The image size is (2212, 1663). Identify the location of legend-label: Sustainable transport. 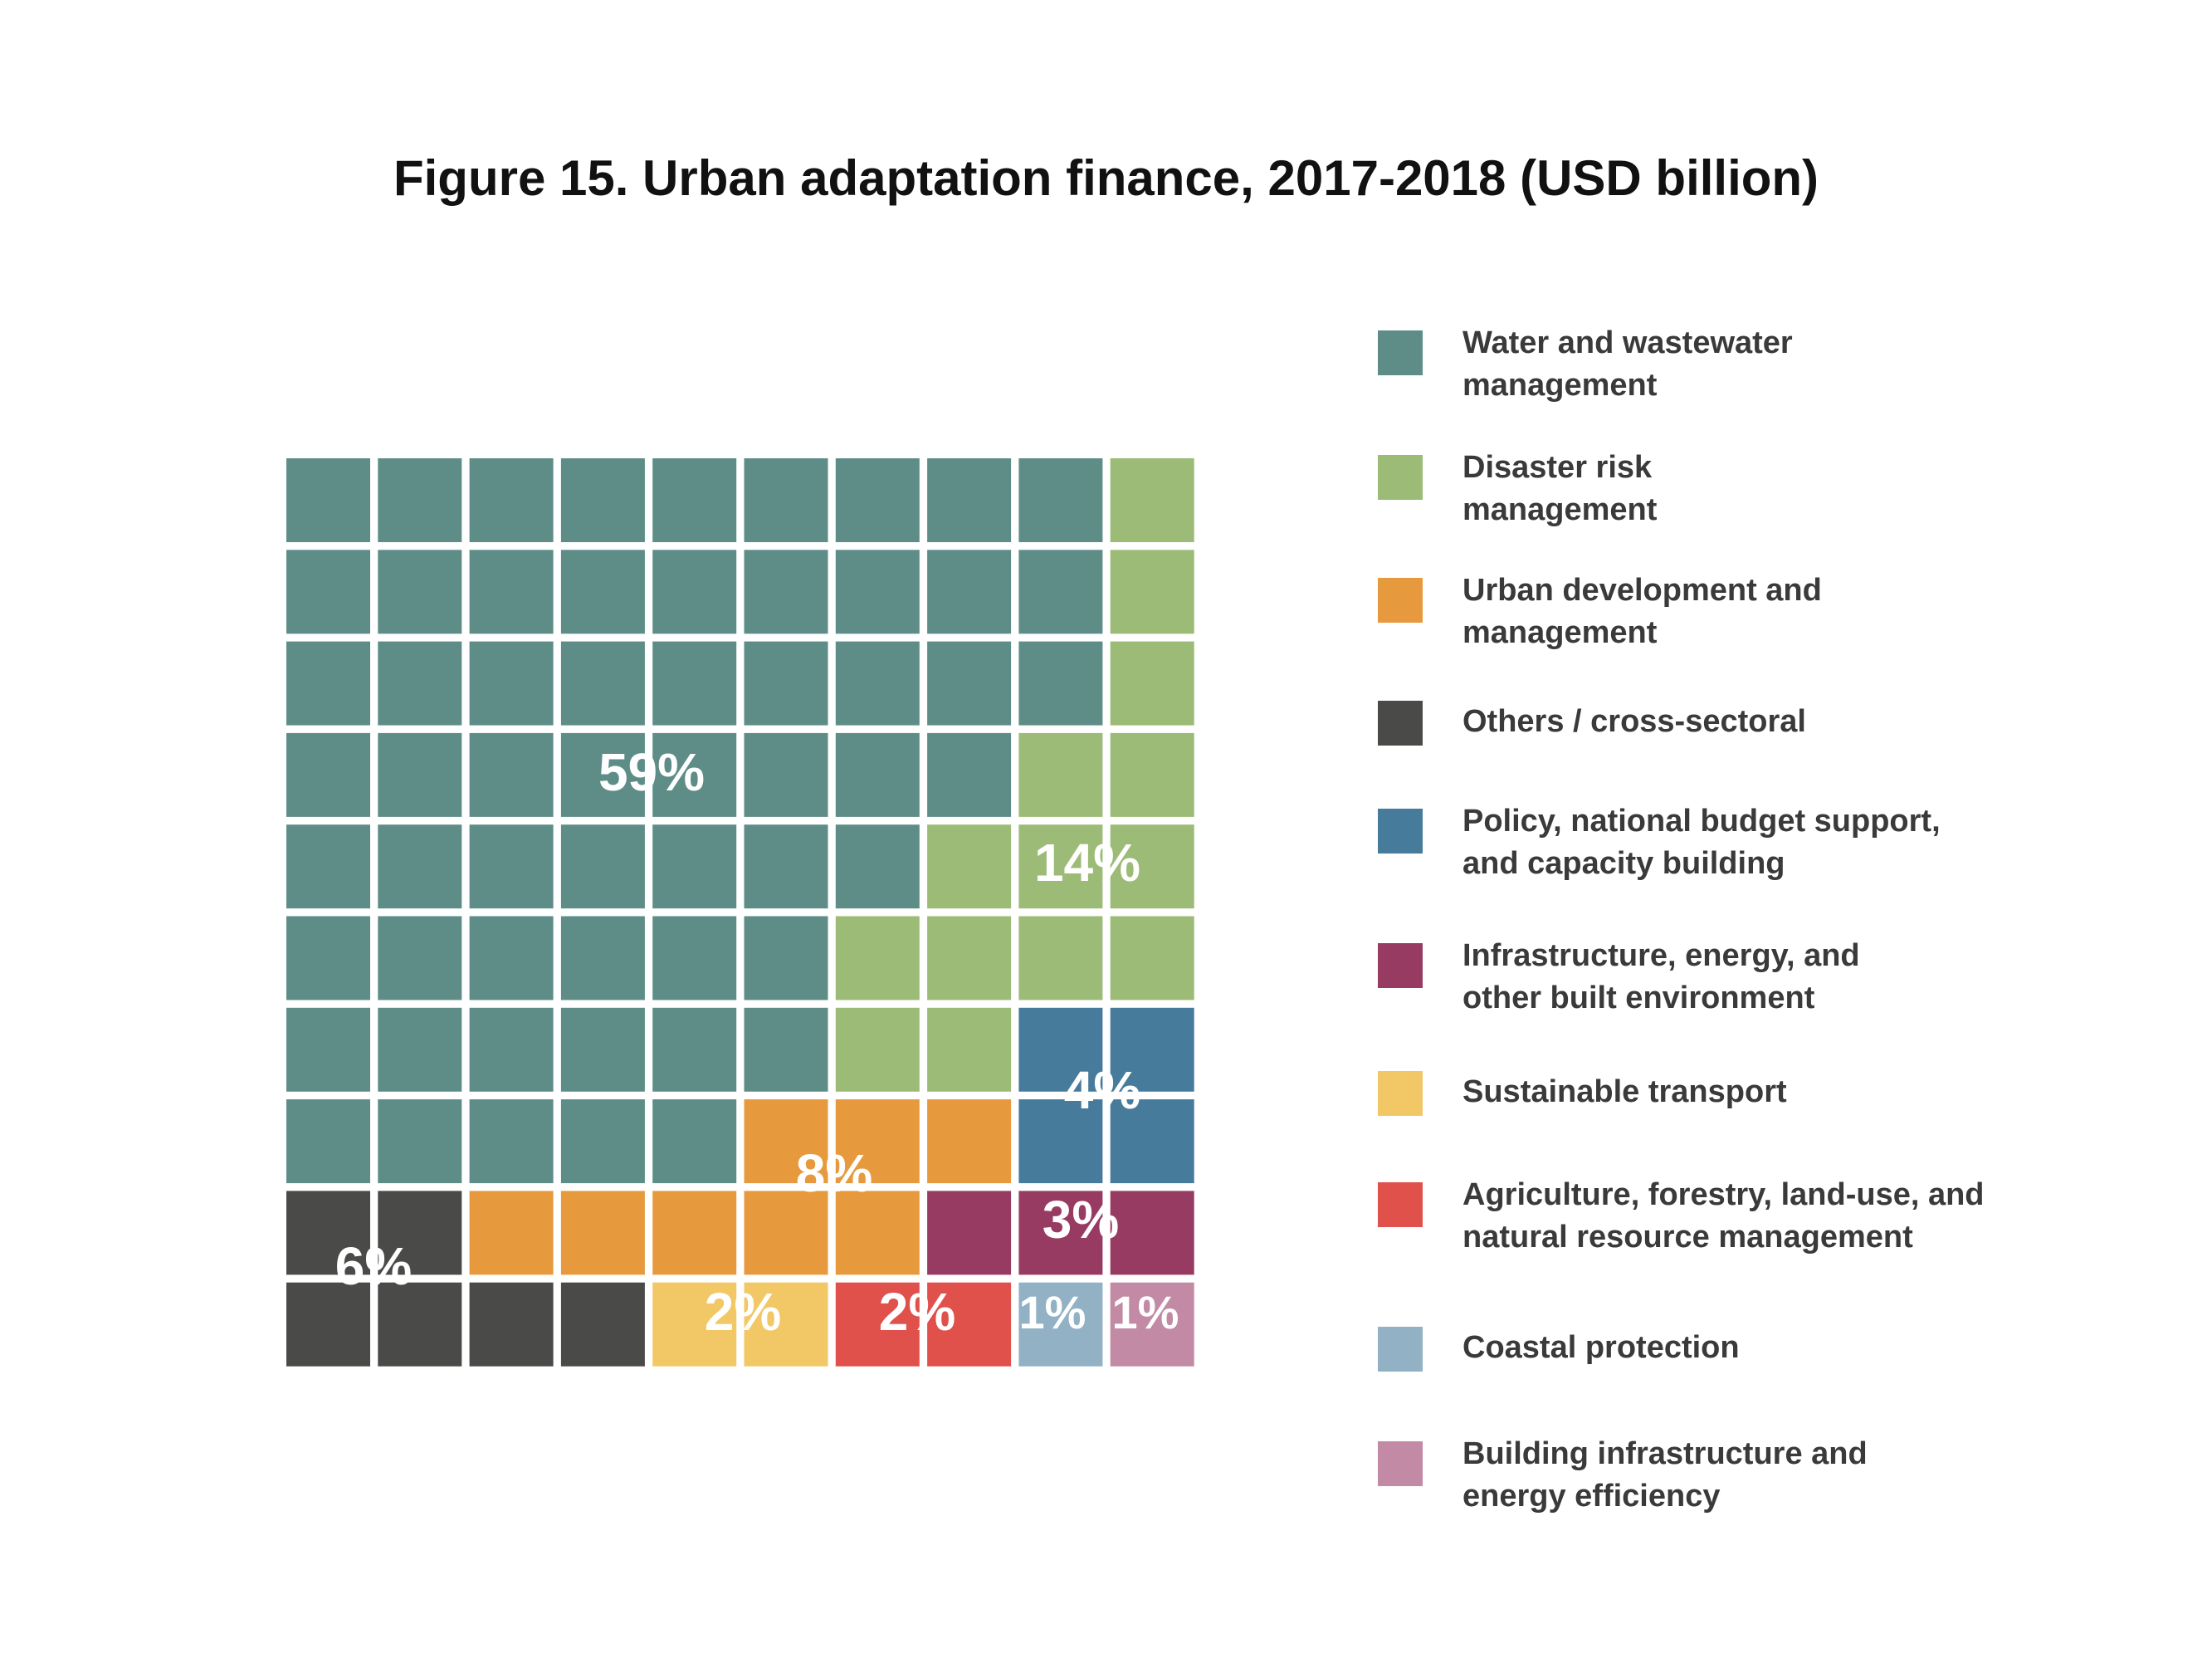
(1624, 1091).